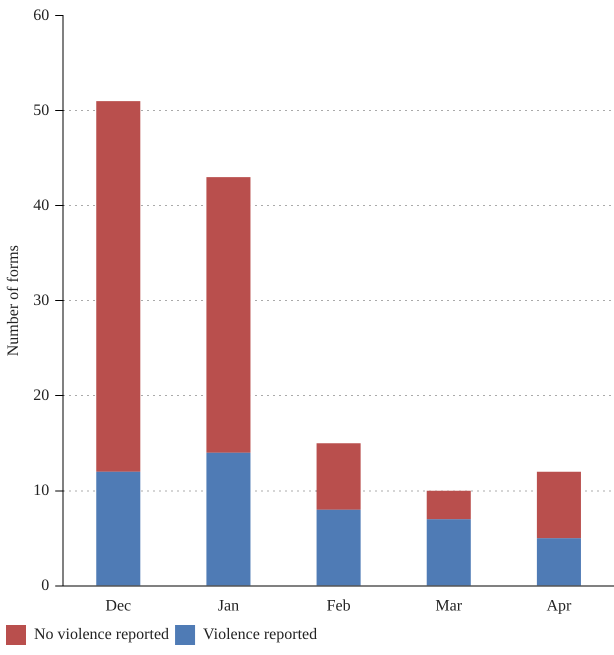  What do you see at coordinates (260, 635) in the screenshot?
I see `legend-label: Violence reported` at bounding box center [260, 635].